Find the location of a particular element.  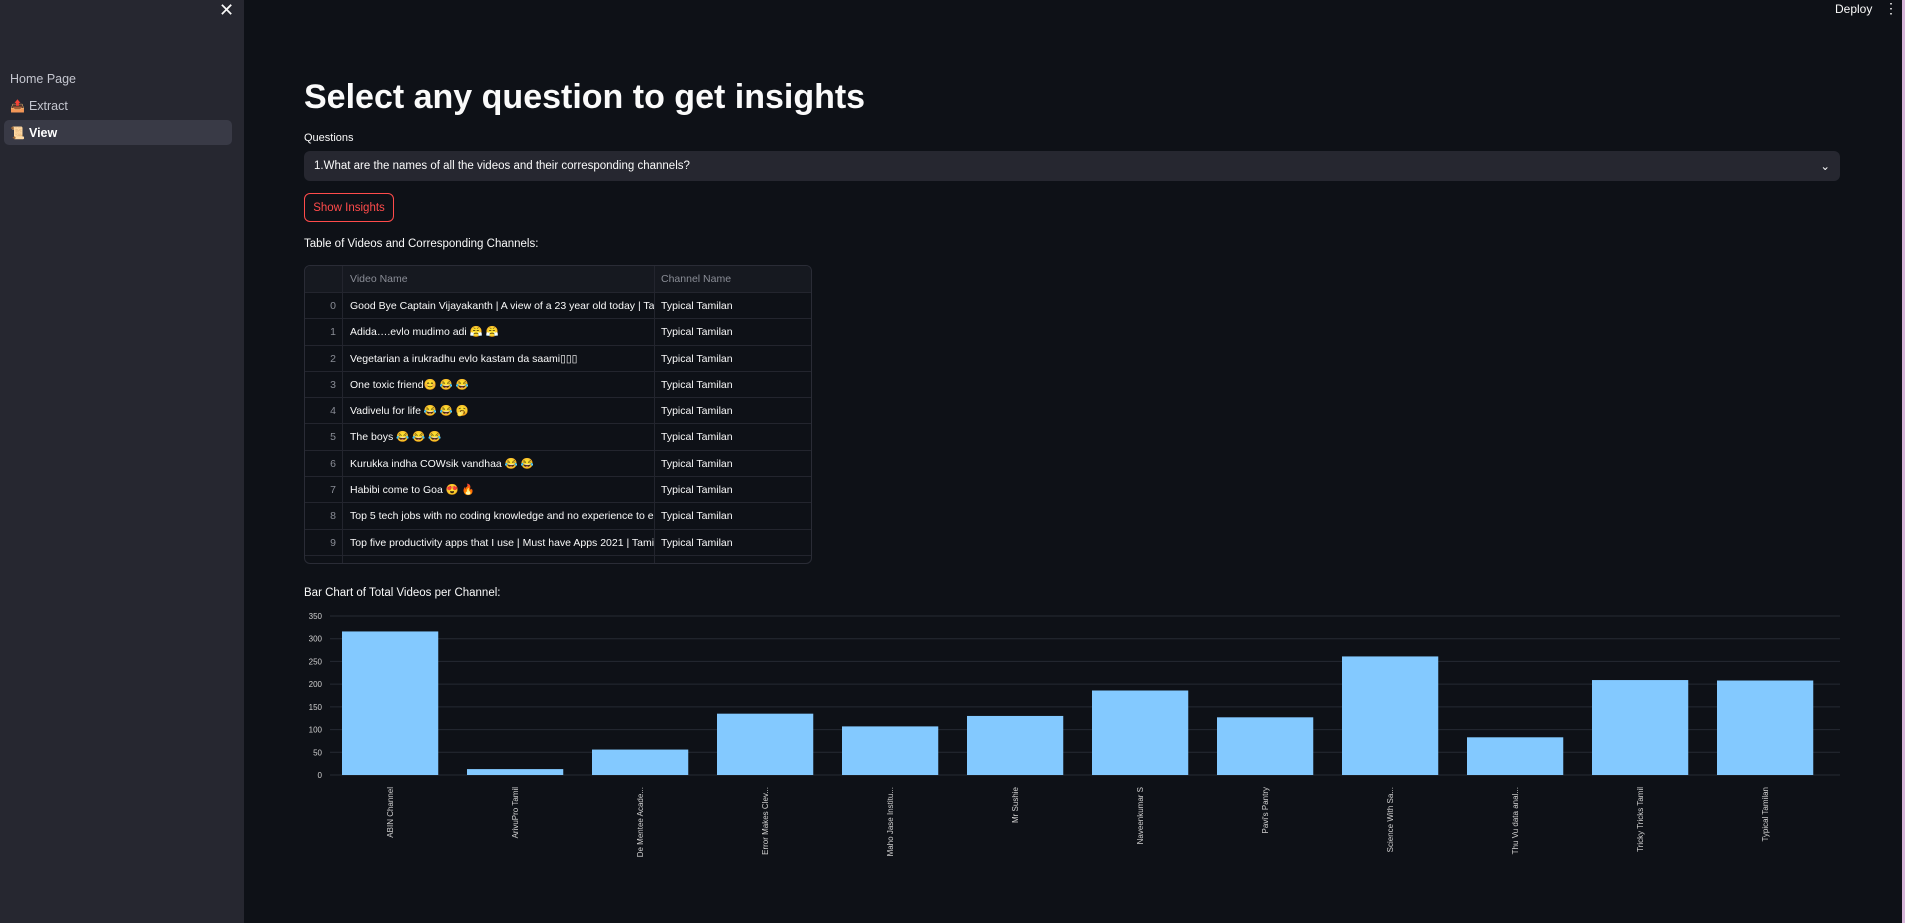

sidebar-item-label: Home Page is located at coordinates (43, 78).